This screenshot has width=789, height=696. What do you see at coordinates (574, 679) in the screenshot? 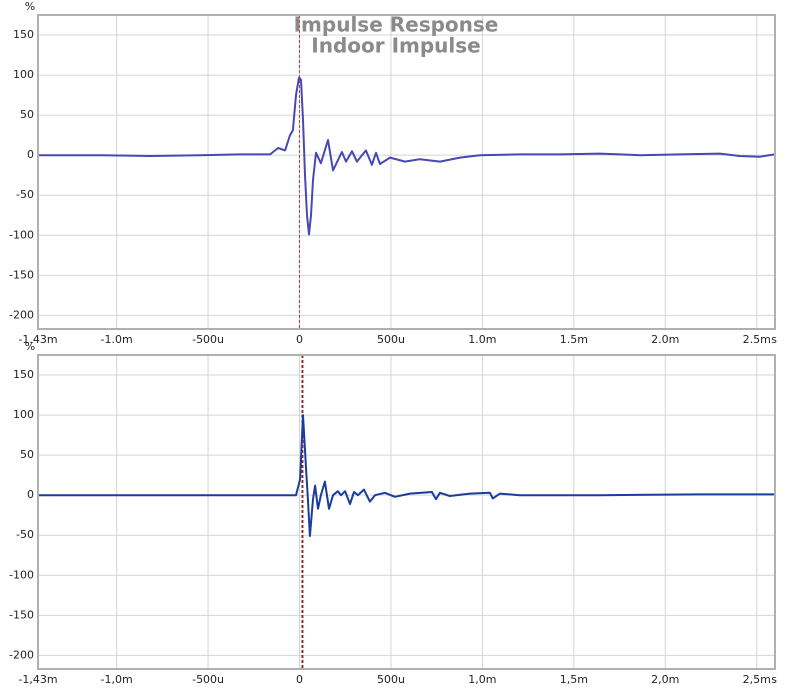
I see `x-tick-label: 1,5m` at bounding box center [574, 679].